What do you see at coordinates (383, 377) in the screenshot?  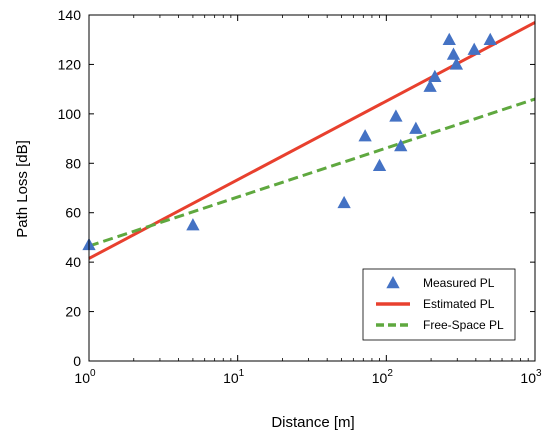 I see `x-tick-label: 10²` at bounding box center [383, 377].